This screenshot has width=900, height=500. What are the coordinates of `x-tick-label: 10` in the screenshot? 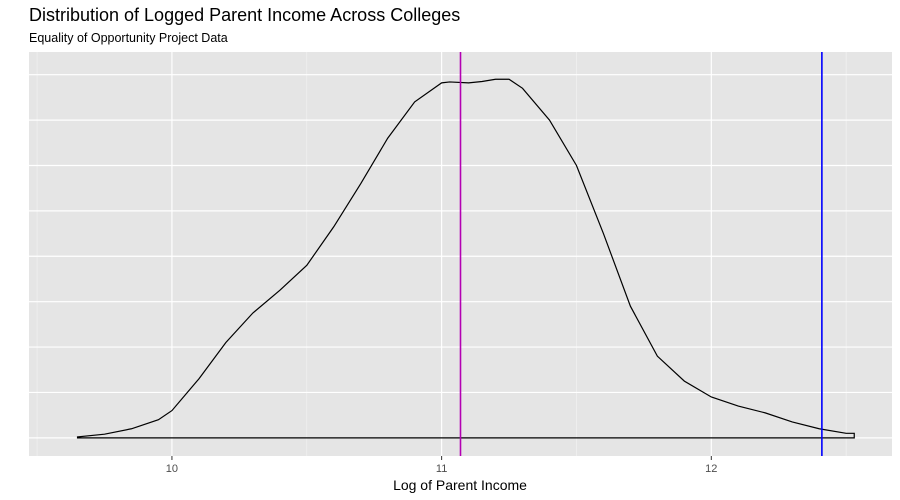 It's located at (172, 469).